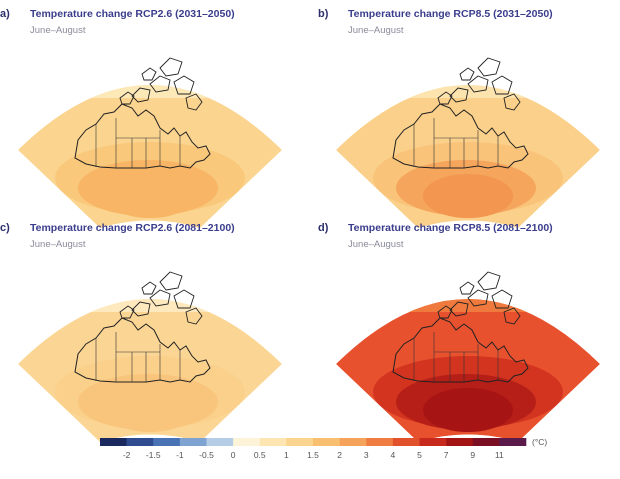  Describe the element at coordinates (153, 455) in the screenshot. I see `legend-tick-label: -1.5` at that location.